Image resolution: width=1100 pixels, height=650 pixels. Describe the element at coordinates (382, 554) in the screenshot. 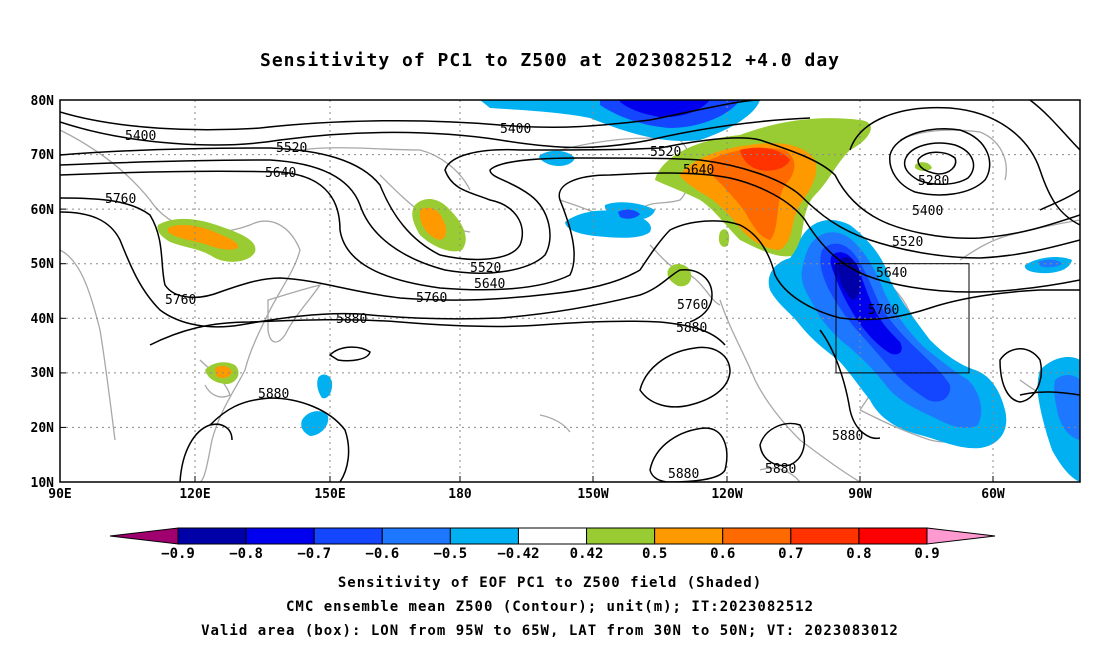

I see `colorbar-label: −0.6` at that location.